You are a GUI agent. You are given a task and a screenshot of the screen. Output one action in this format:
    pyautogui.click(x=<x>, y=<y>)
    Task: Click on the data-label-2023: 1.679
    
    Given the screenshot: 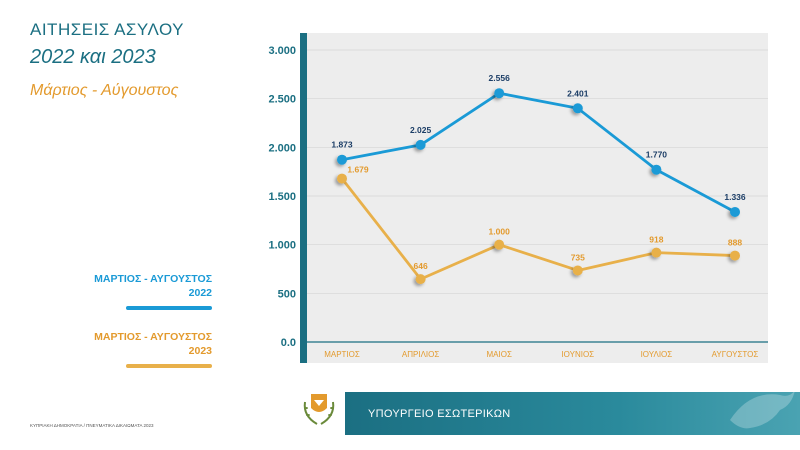 What is the action you would take?
    pyautogui.click(x=358, y=170)
    